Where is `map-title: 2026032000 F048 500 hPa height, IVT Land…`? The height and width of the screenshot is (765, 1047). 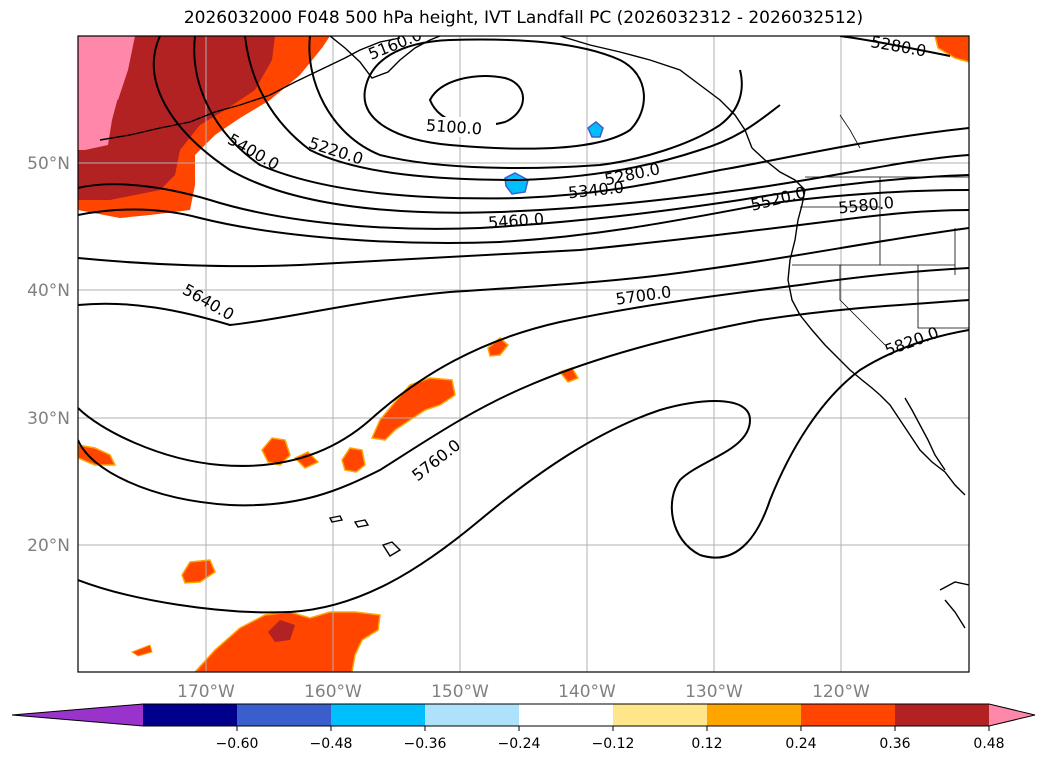
map-title: 2026032000 F048 500 hPa height, IVT Land… is located at coordinates (523, 18).